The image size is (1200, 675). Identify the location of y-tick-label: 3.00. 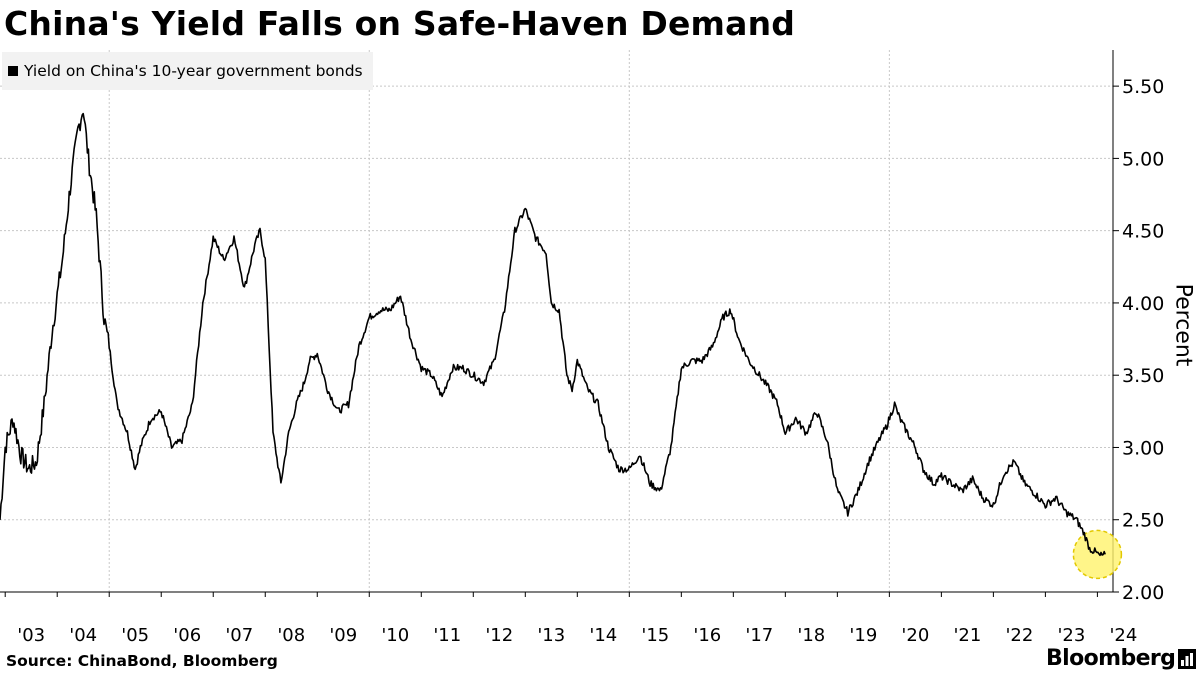
(1143, 448).